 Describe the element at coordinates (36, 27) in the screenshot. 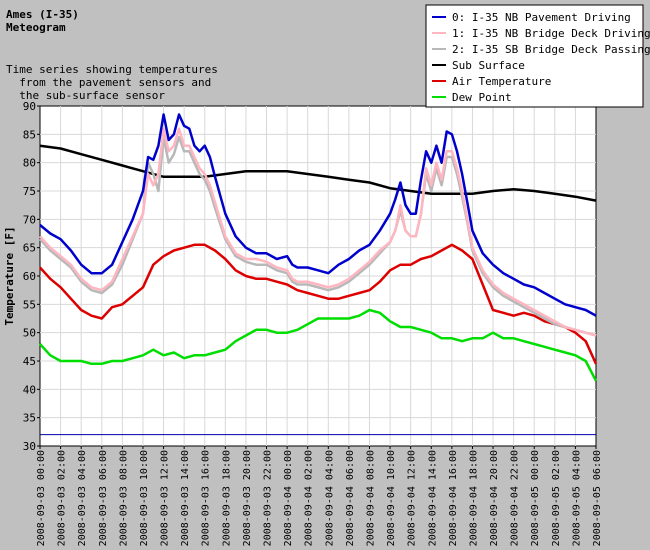

I see `chart-title-line-2: Meteogram` at that location.